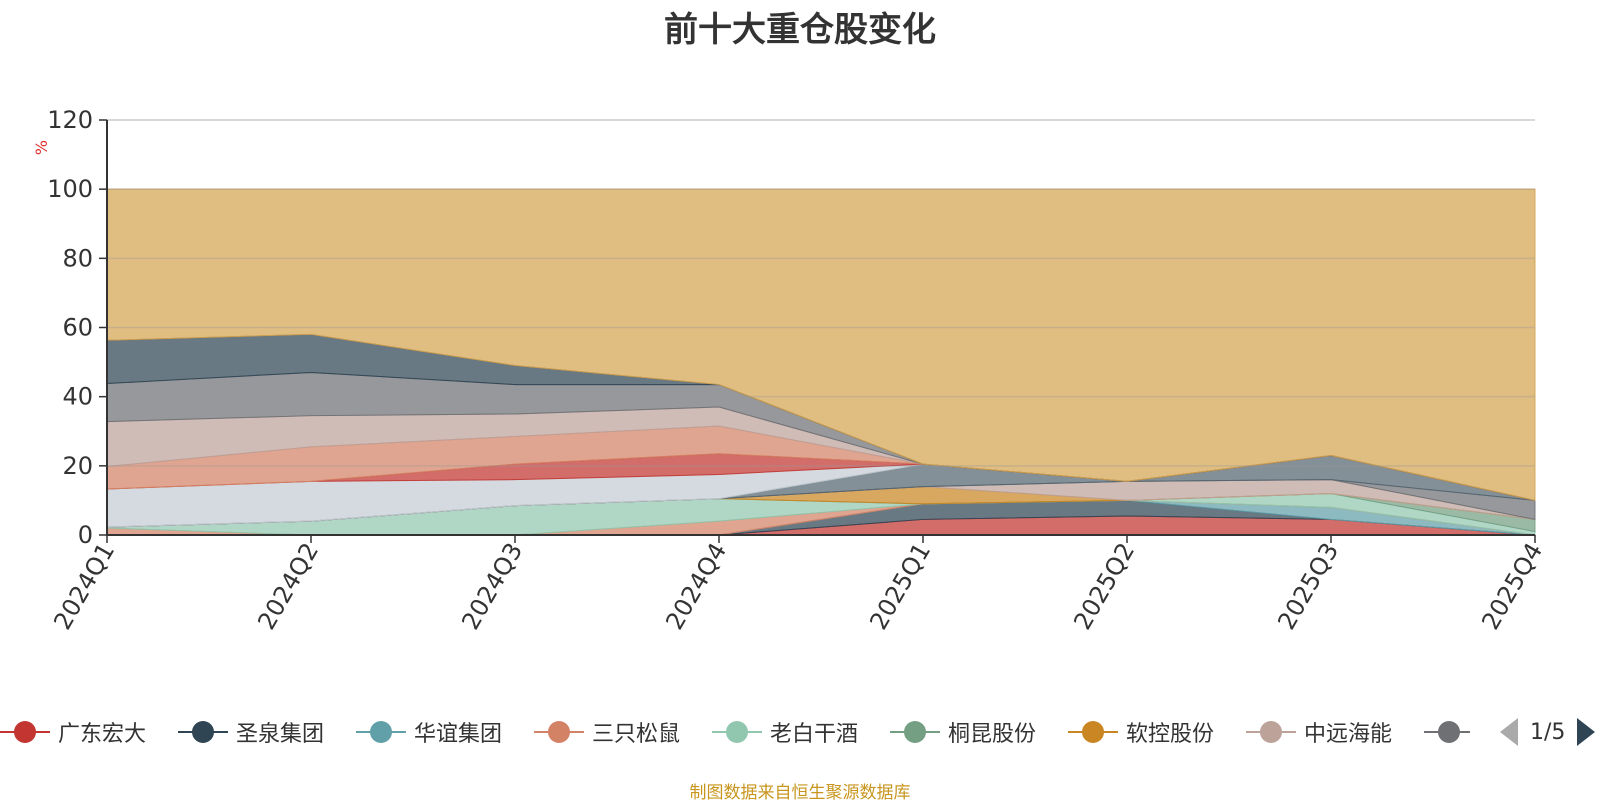 This screenshot has height=803, width=1600. What do you see at coordinates (1170, 734) in the screenshot?
I see `legend-label: 软控股份` at bounding box center [1170, 734].